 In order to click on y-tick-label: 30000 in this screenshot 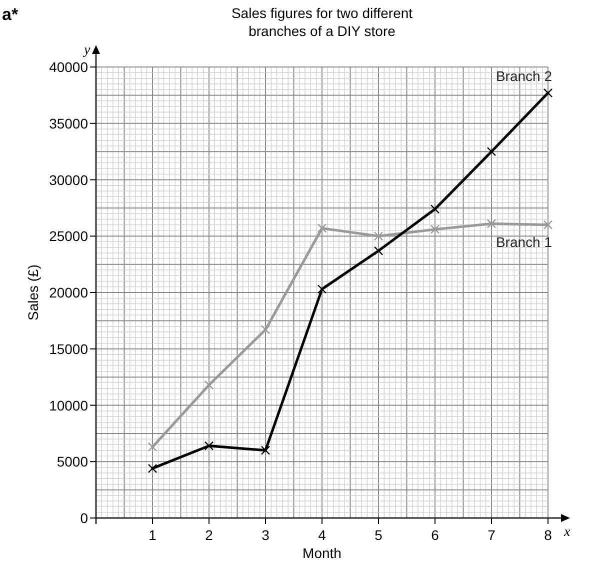, I will do `click(68, 180)`.